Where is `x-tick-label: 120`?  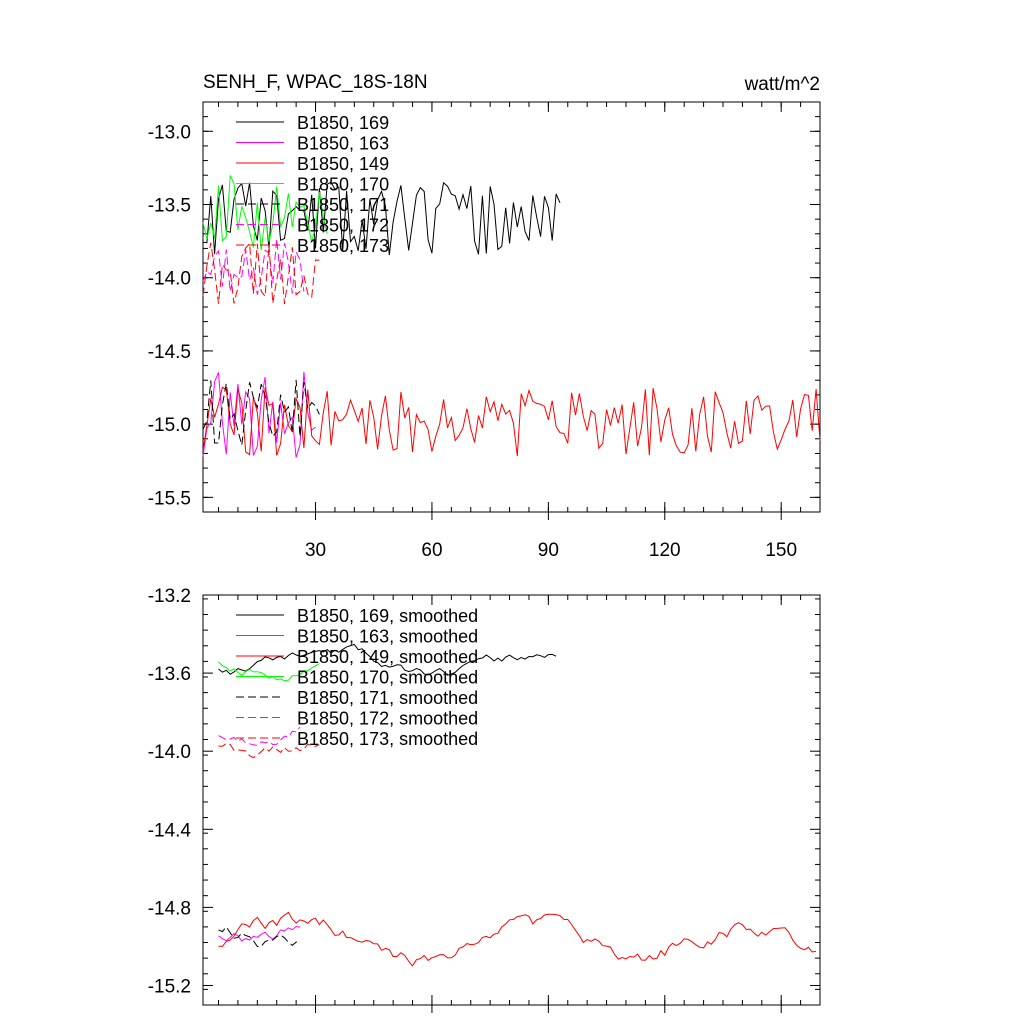 x-tick-label: 120 is located at coordinates (665, 550).